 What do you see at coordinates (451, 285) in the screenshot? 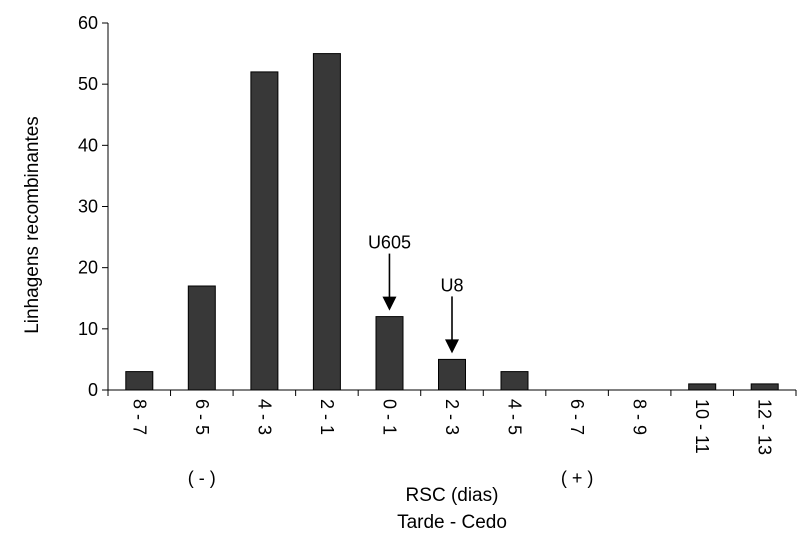
I see `annotation-label: U8` at bounding box center [451, 285].